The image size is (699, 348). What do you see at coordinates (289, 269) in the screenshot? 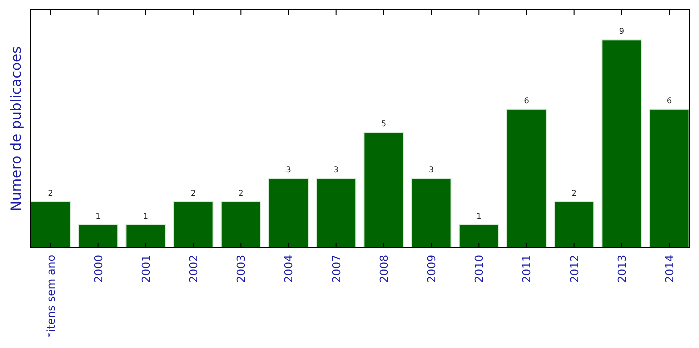
I see `x-tick-label: 2004` at bounding box center [289, 269].